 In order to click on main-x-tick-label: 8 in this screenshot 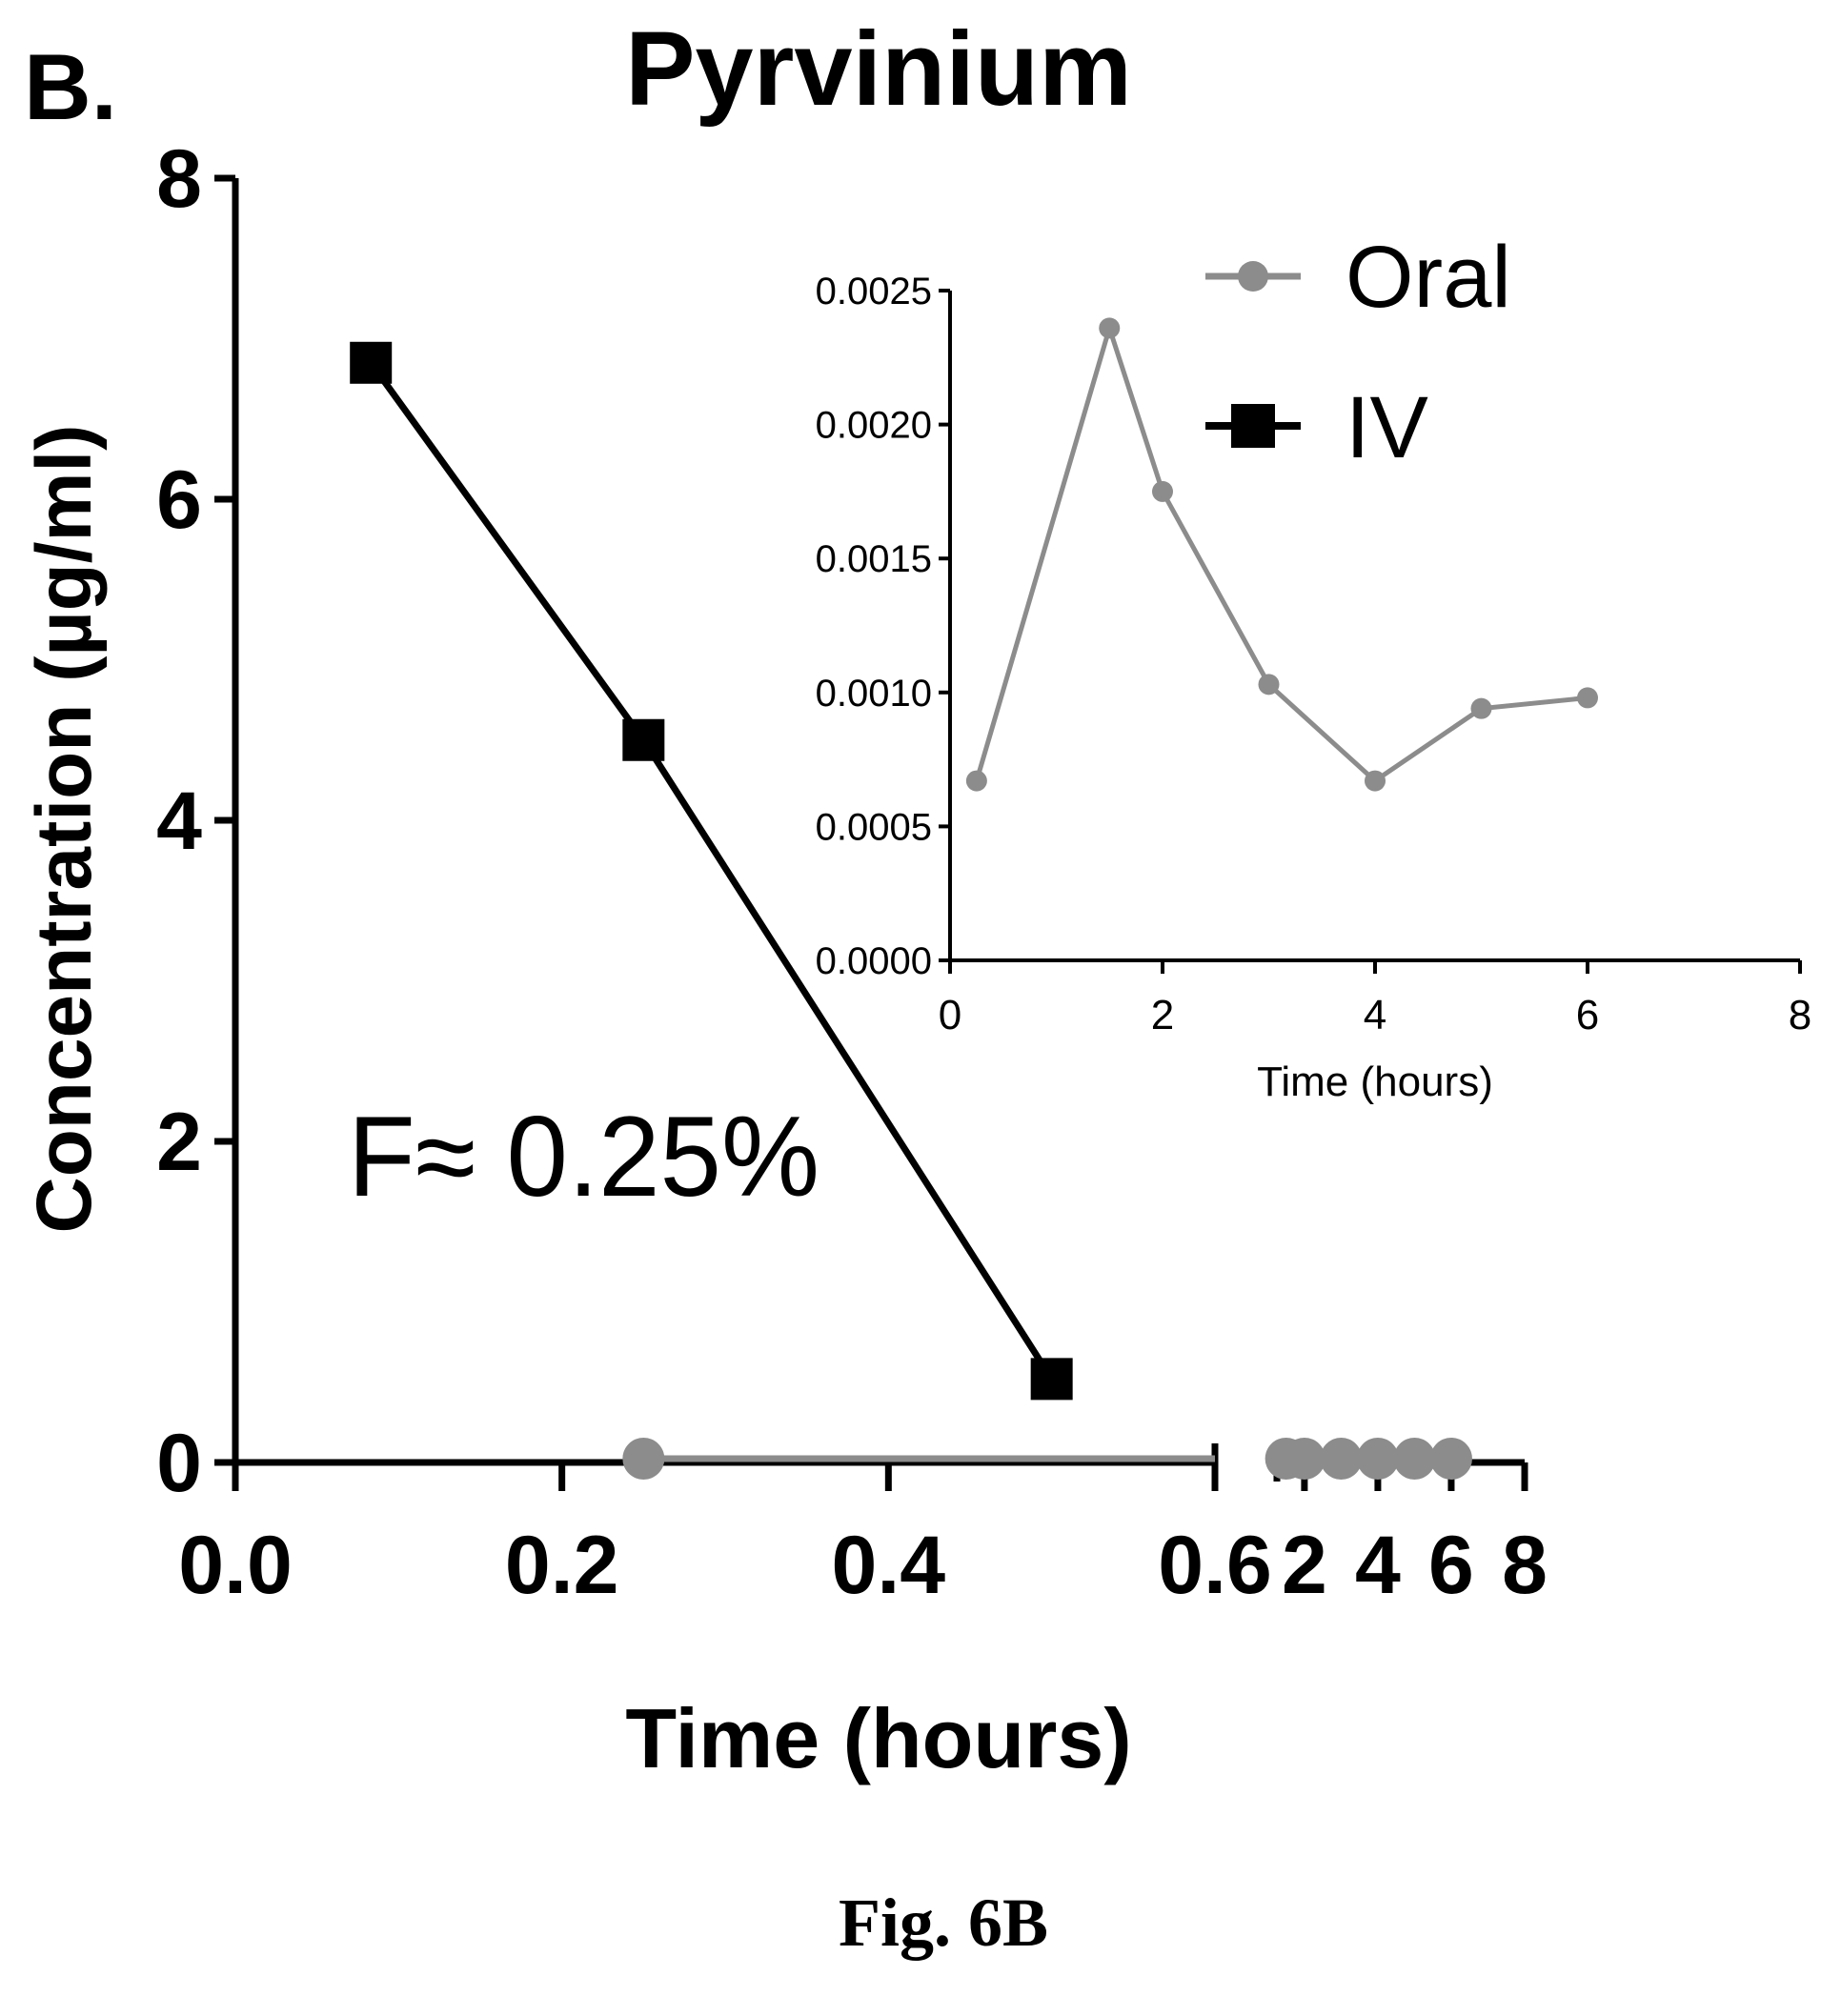, I will do `click(1525, 1565)`.